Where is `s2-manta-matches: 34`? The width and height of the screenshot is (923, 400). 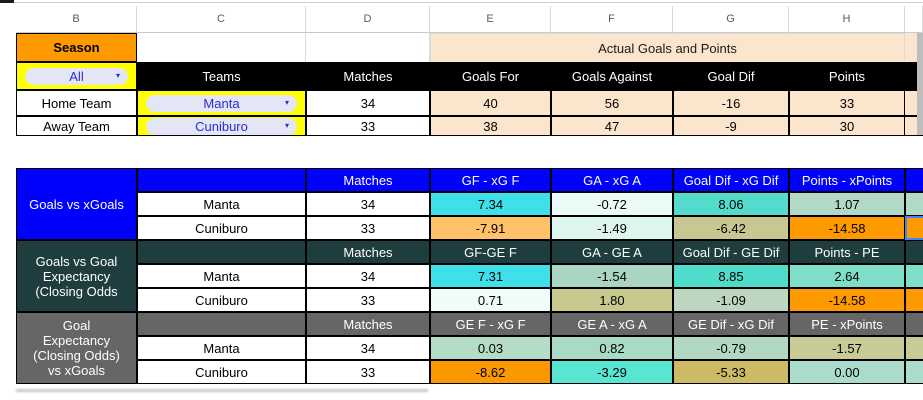
s2-manta-matches: 34 is located at coordinates (368, 276).